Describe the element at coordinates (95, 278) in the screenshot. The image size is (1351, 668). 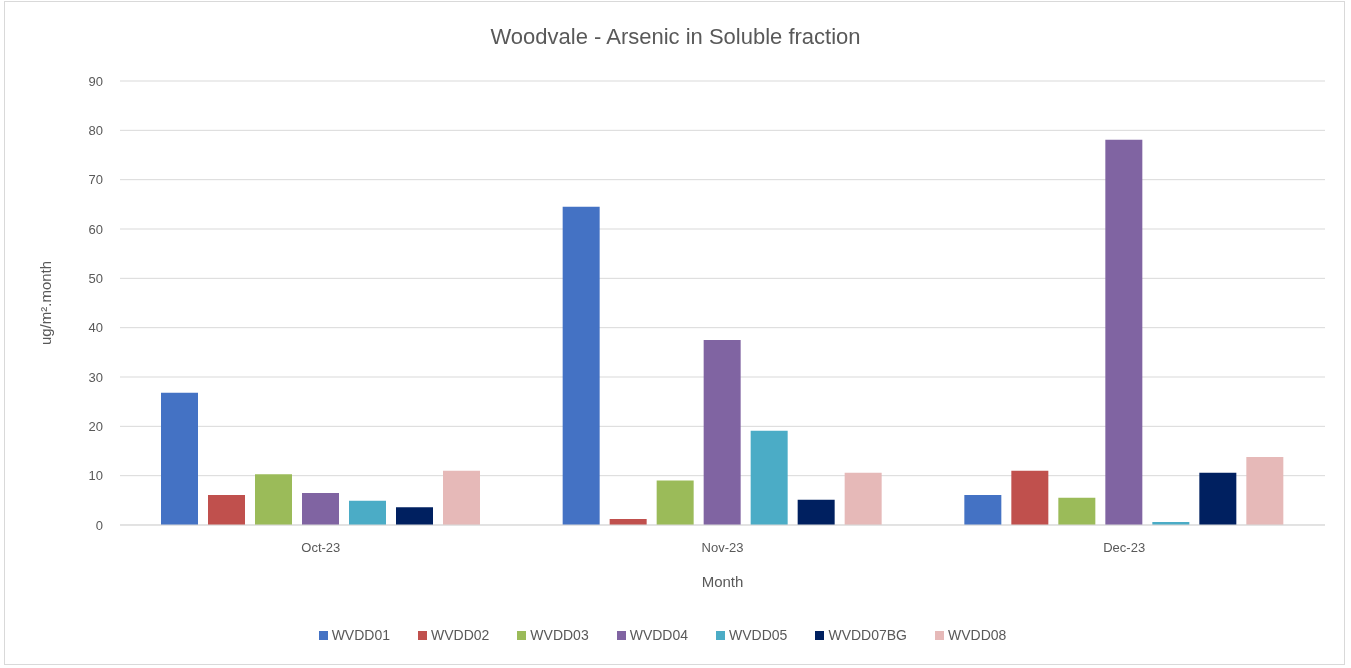
I see `y-tick-label: 50` at that location.